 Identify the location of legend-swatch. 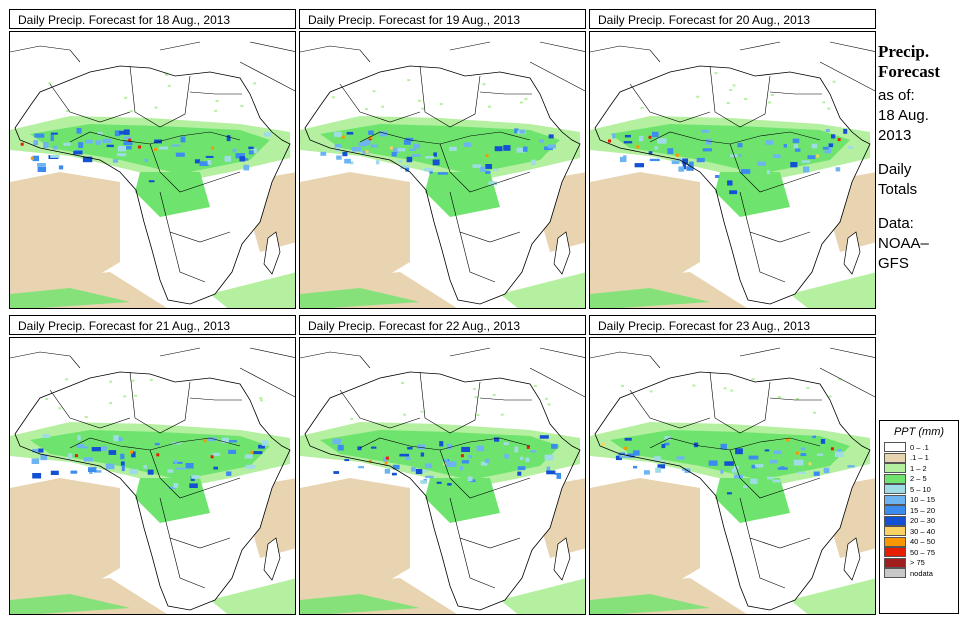
(895, 552).